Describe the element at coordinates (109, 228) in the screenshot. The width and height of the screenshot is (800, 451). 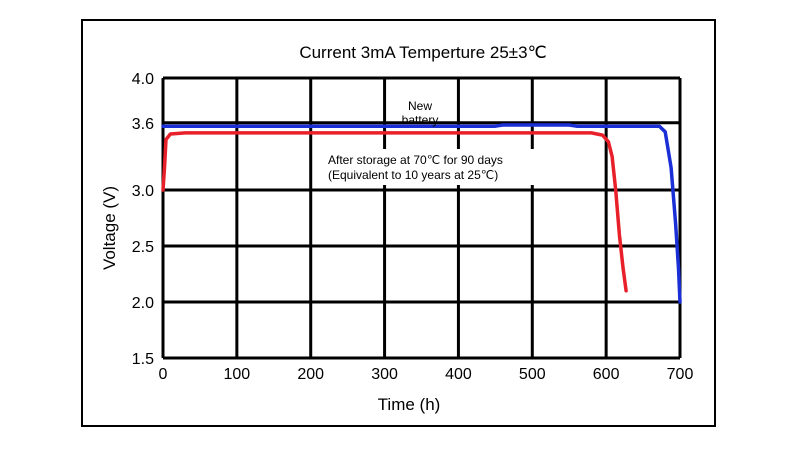
I see `y-axis-label: Voltage (V)` at that location.